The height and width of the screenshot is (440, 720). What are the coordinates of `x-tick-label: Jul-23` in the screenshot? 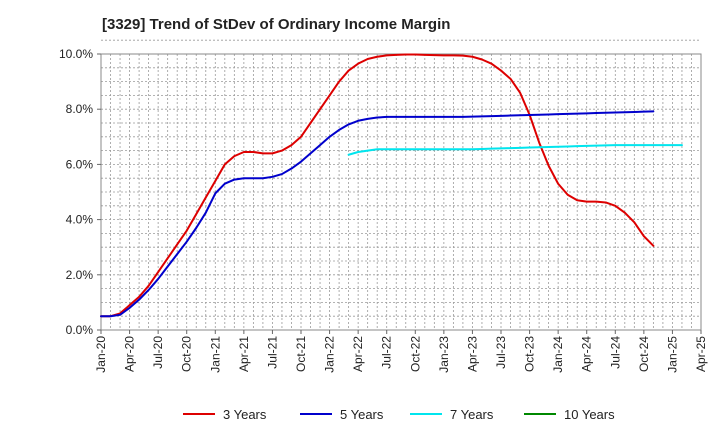 It's located at (501, 352).